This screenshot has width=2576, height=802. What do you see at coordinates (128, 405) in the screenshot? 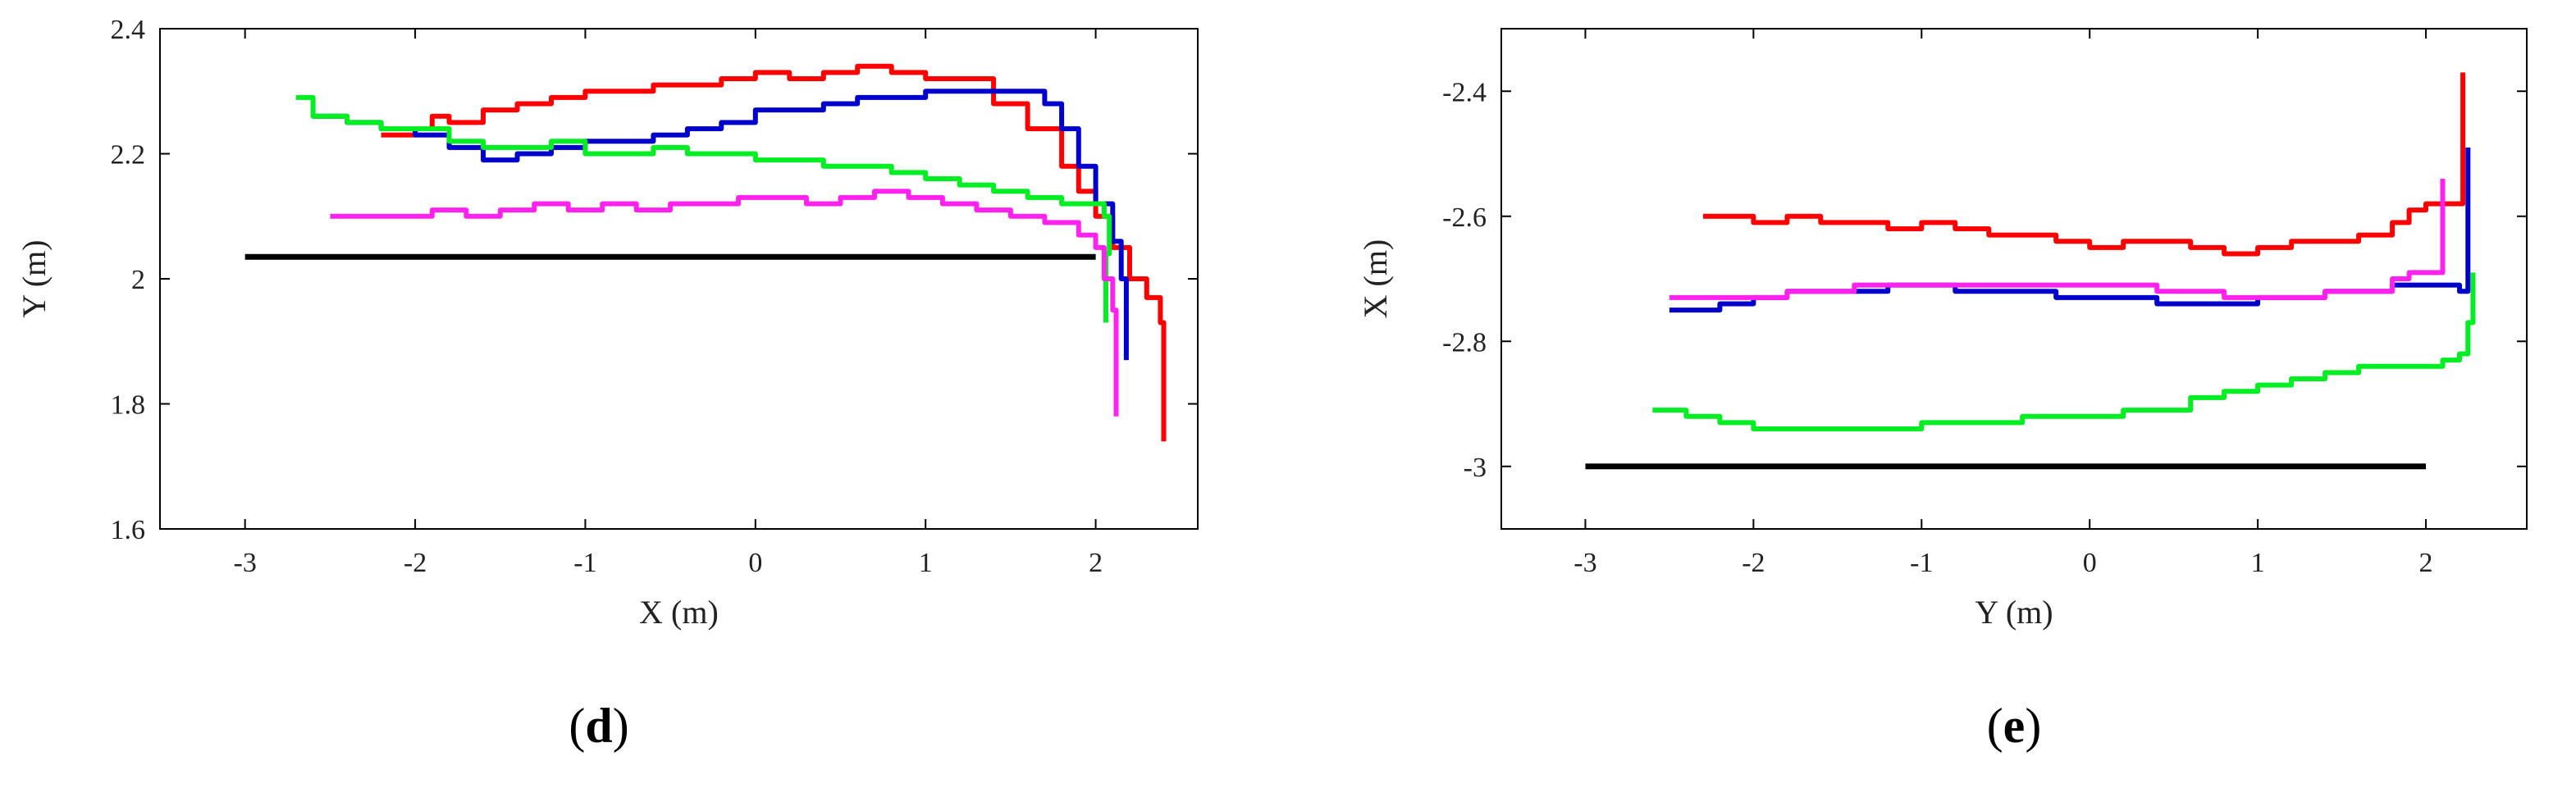
I see `y-tick-label: 1.8` at bounding box center [128, 405].